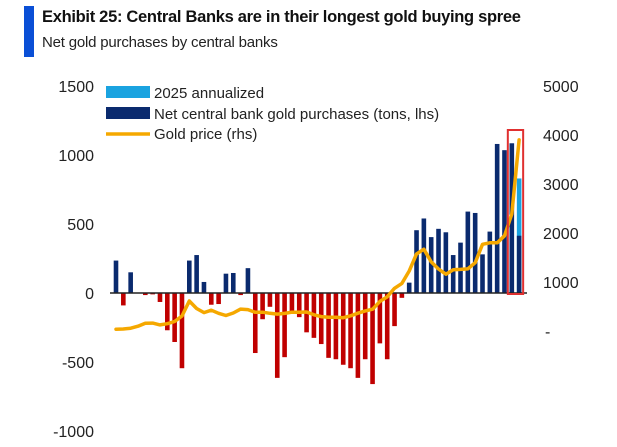 Image resolution: width=617 pixels, height=447 pixels. Describe the element at coordinates (205, 134) in the screenshot. I see `legend-label-gold-price: Gold price (rhs)` at that location.